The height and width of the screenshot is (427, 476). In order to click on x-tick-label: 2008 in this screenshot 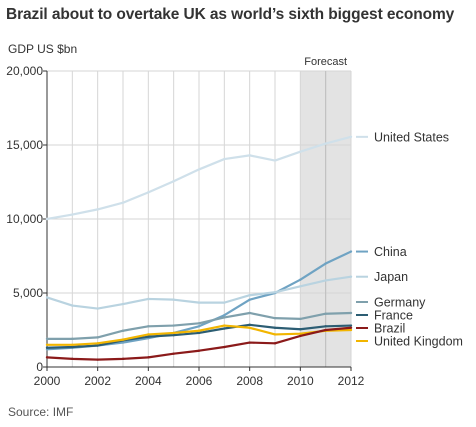, I will do `click(249, 381)`.